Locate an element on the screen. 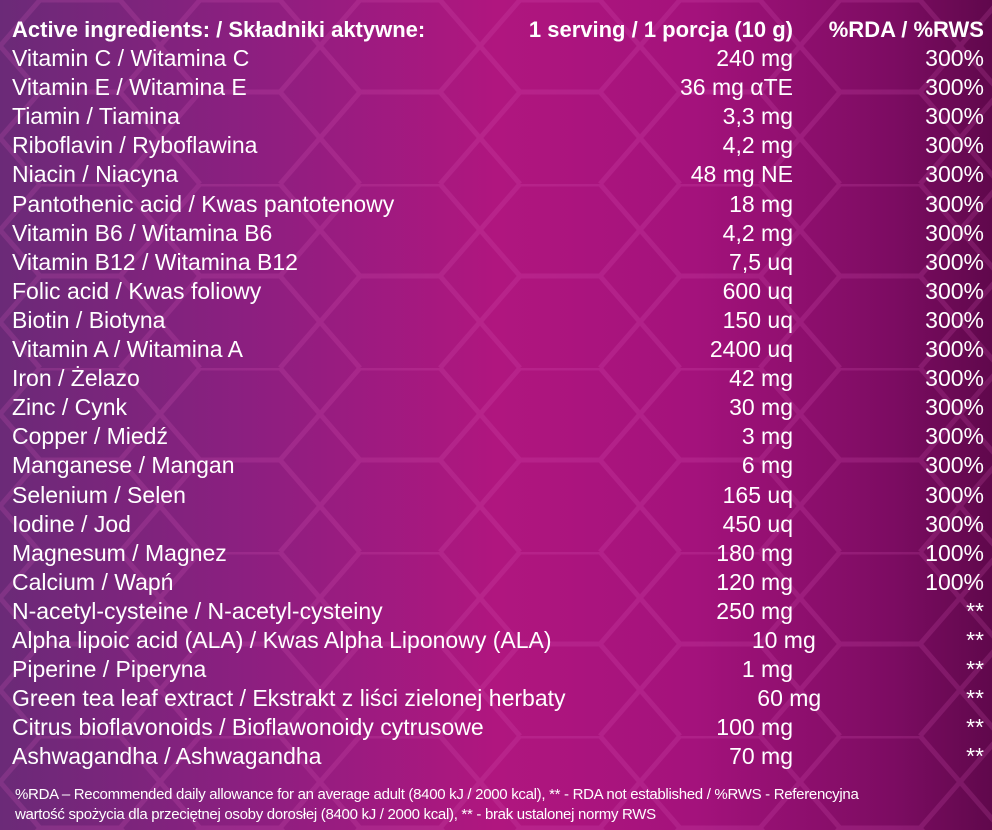 Image resolution: width=992 pixels, height=830 pixels. table-row: Calcium / Wapń 120 mg 100% is located at coordinates (498, 582).